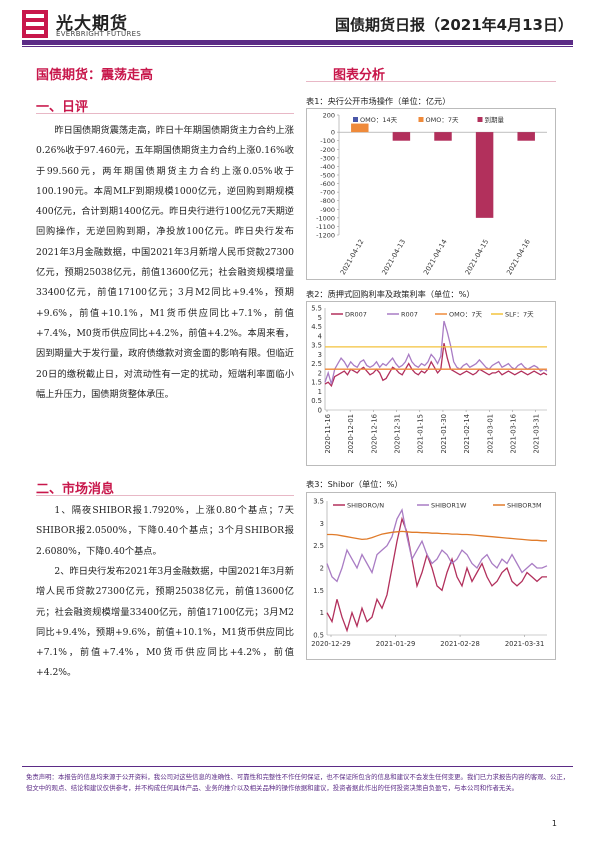 The height and width of the screenshot is (842, 595). Describe the element at coordinates (524, 506) in the screenshot. I see `legend-label: SHIBOR3M` at that location.